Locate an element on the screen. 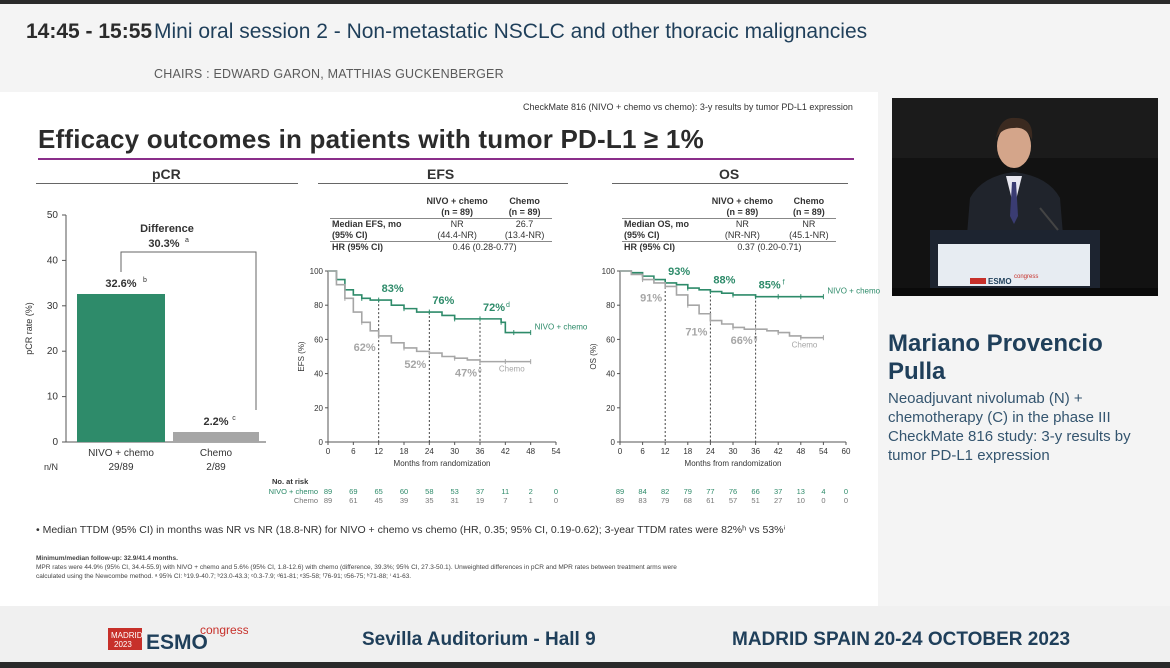 Image resolution: width=1170 pixels, height=668 pixels. risk-os-nivo: 4 is located at coordinates (823, 491).